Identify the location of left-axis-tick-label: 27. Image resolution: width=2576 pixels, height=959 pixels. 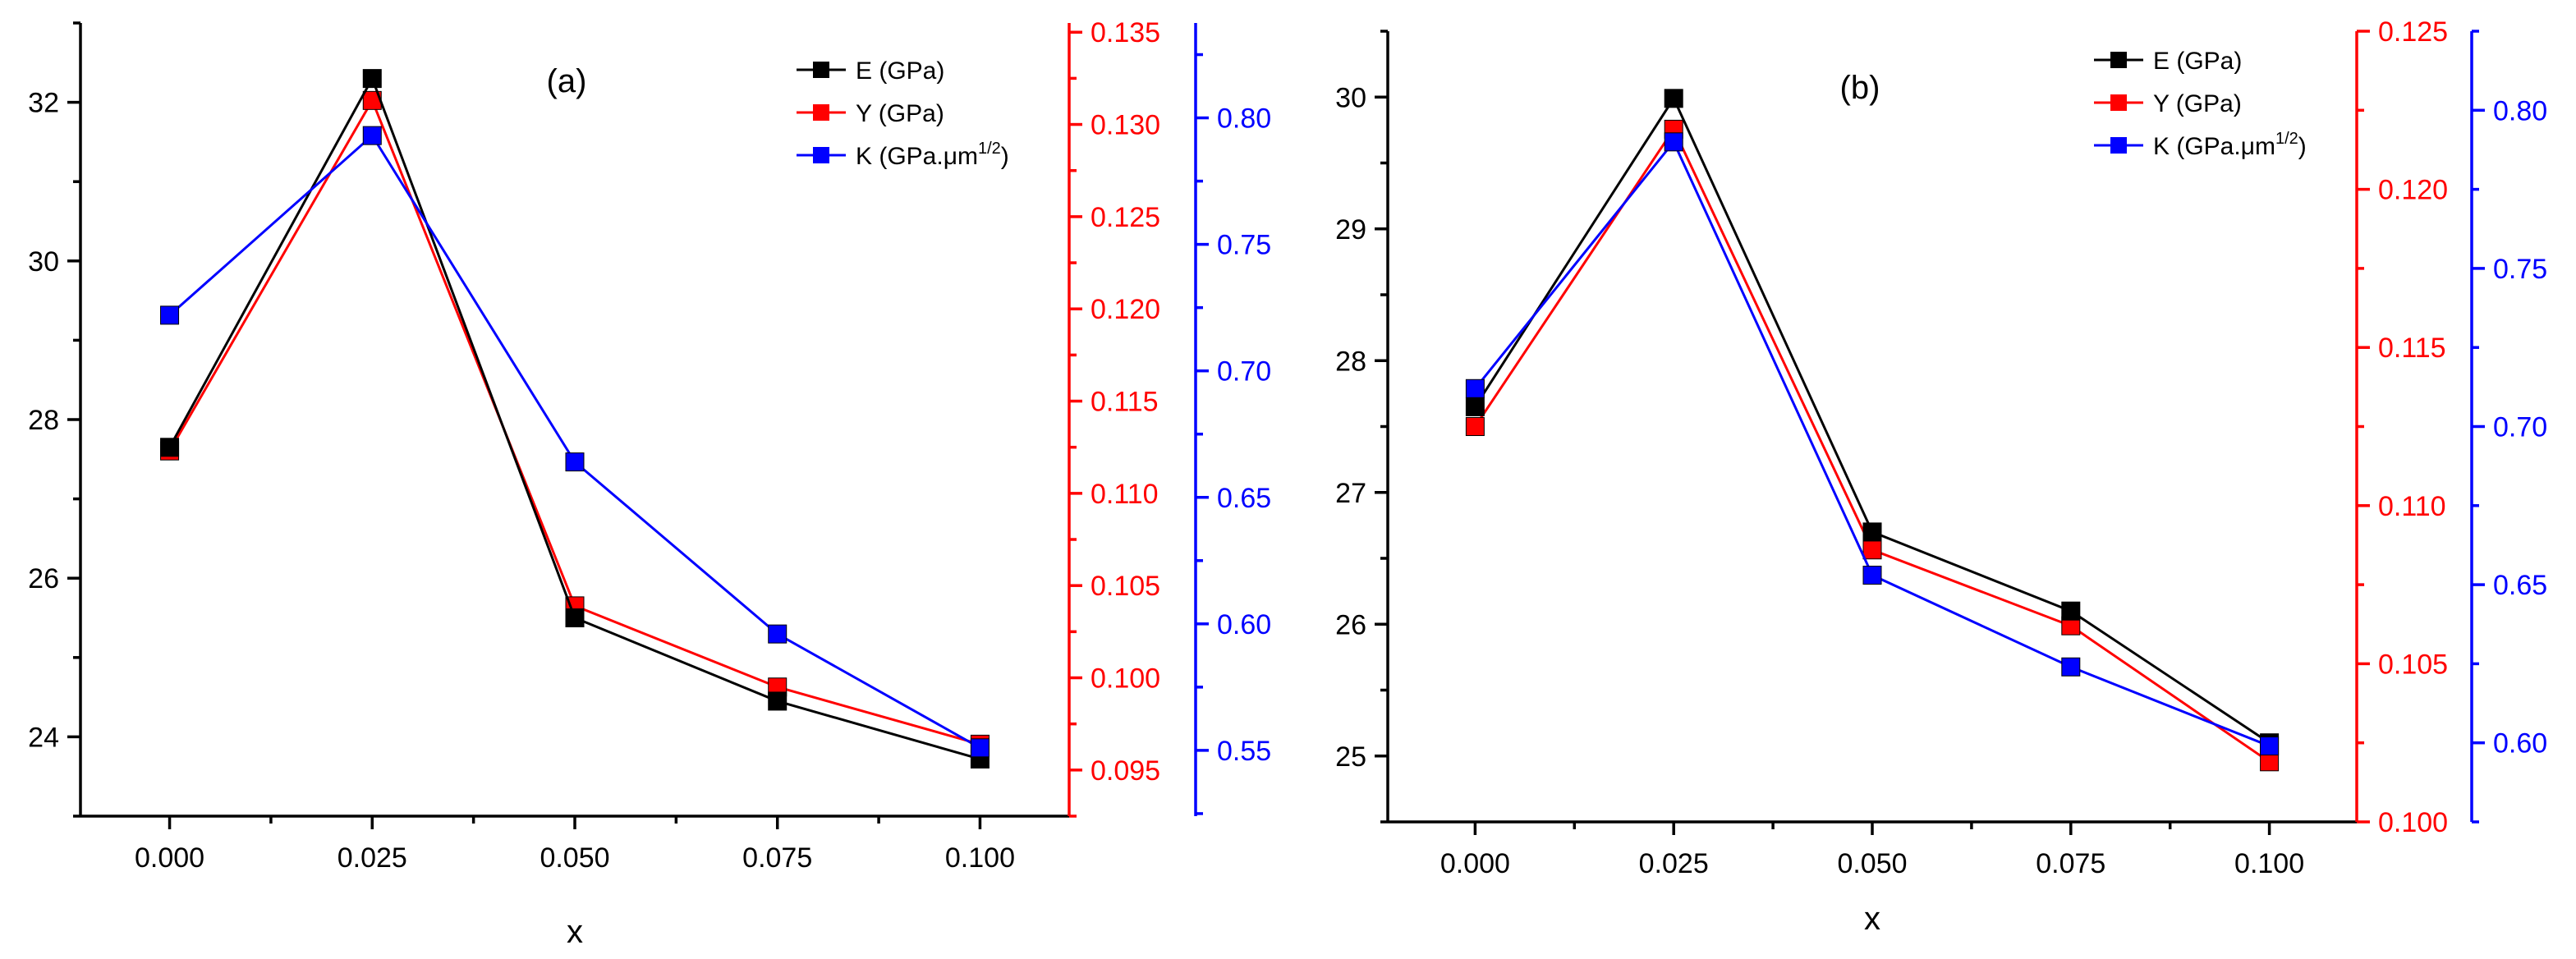
(1350, 493).